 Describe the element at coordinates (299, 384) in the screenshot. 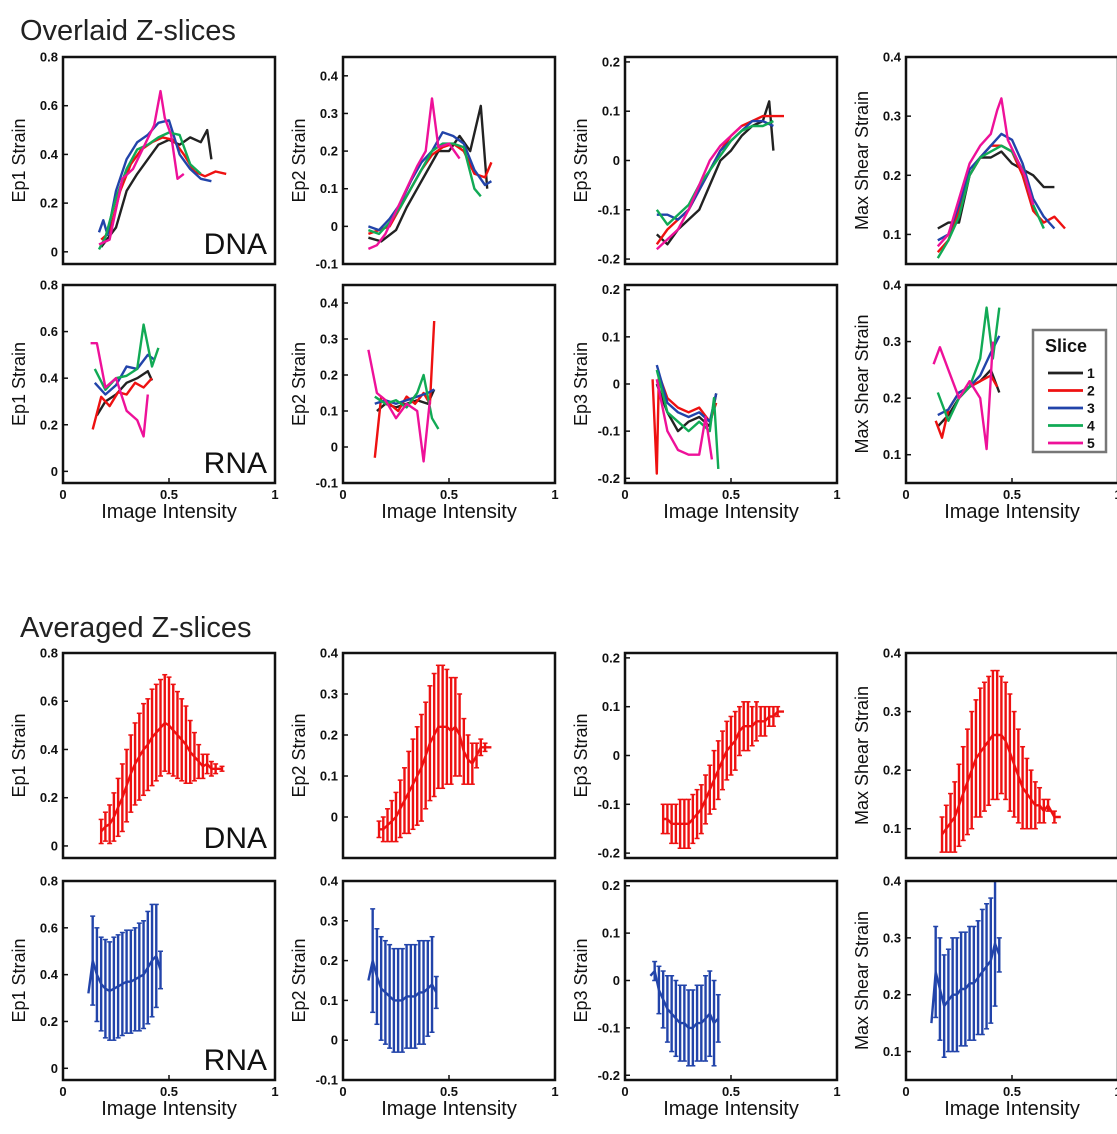

I see `y-axis-label: Ep2 Strain` at that location.